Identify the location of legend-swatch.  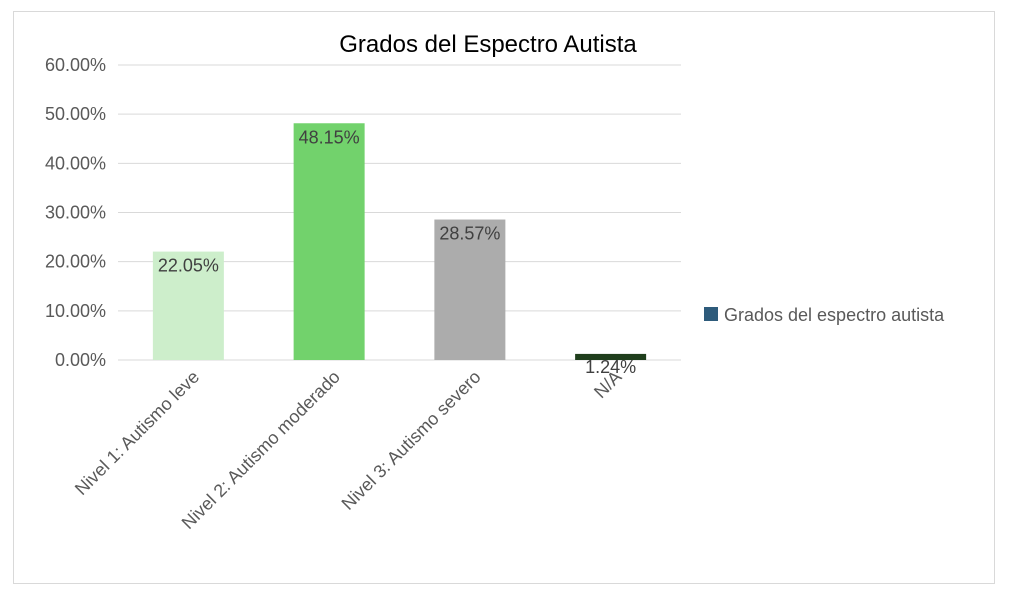
(711, 314).